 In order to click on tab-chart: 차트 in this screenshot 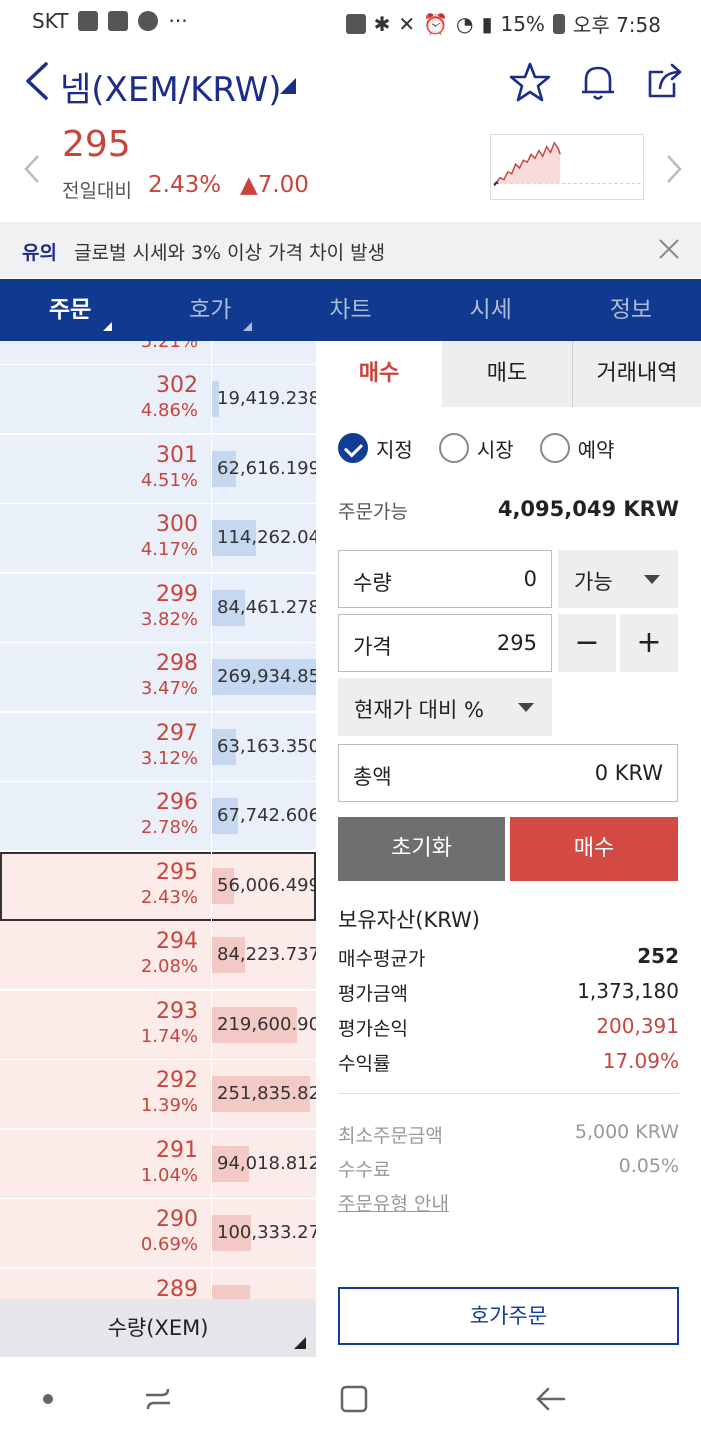, I will do `click(350, 310)`.